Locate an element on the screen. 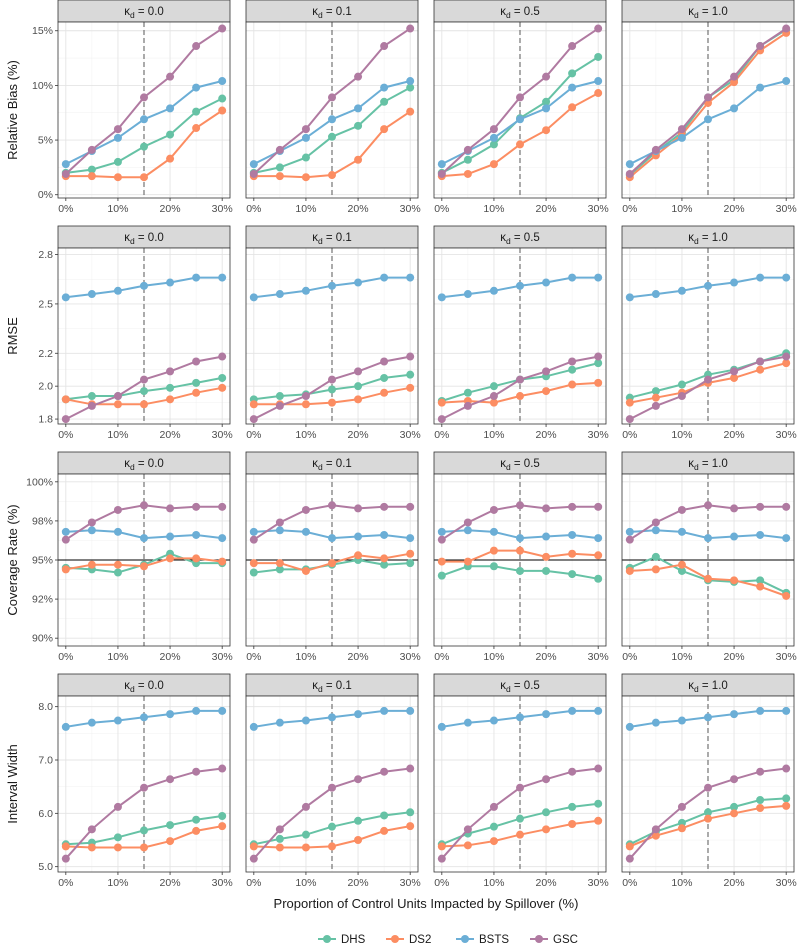 This screenshot has height=946, width=797. facet-panel: κd = 0.1 0% 10% 20% 30% is located at coordinates (333, 333).